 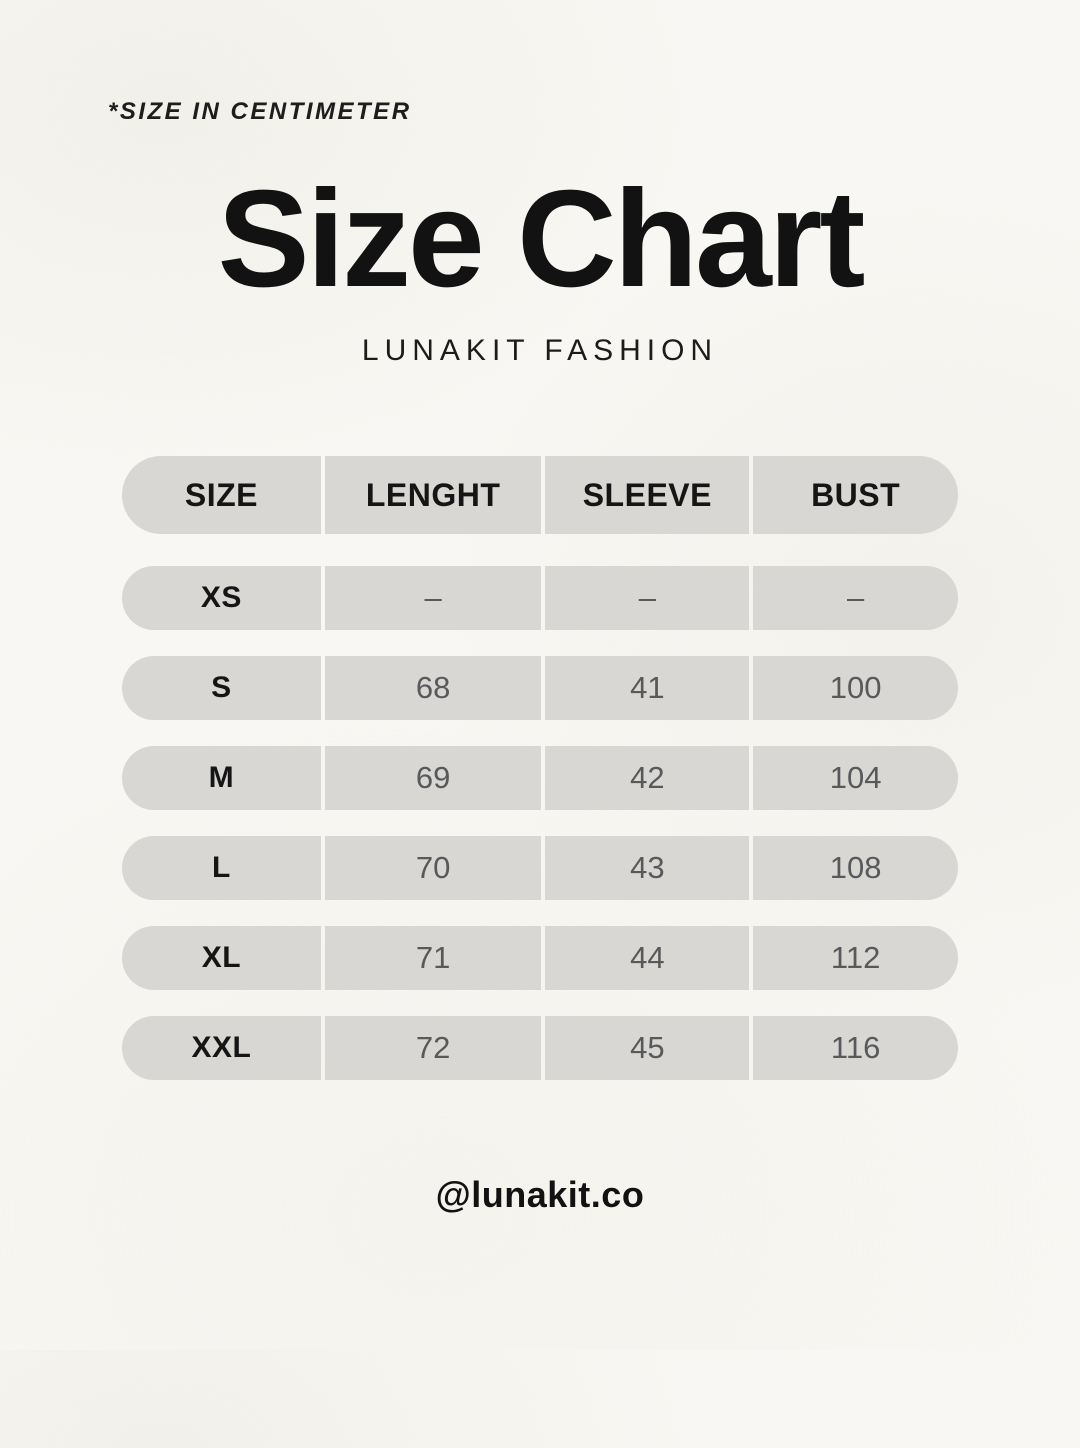 What do you see at coordinates (433, 958) in the screenshot?
I see `length-value: 71` at bounding box center [433, 958].